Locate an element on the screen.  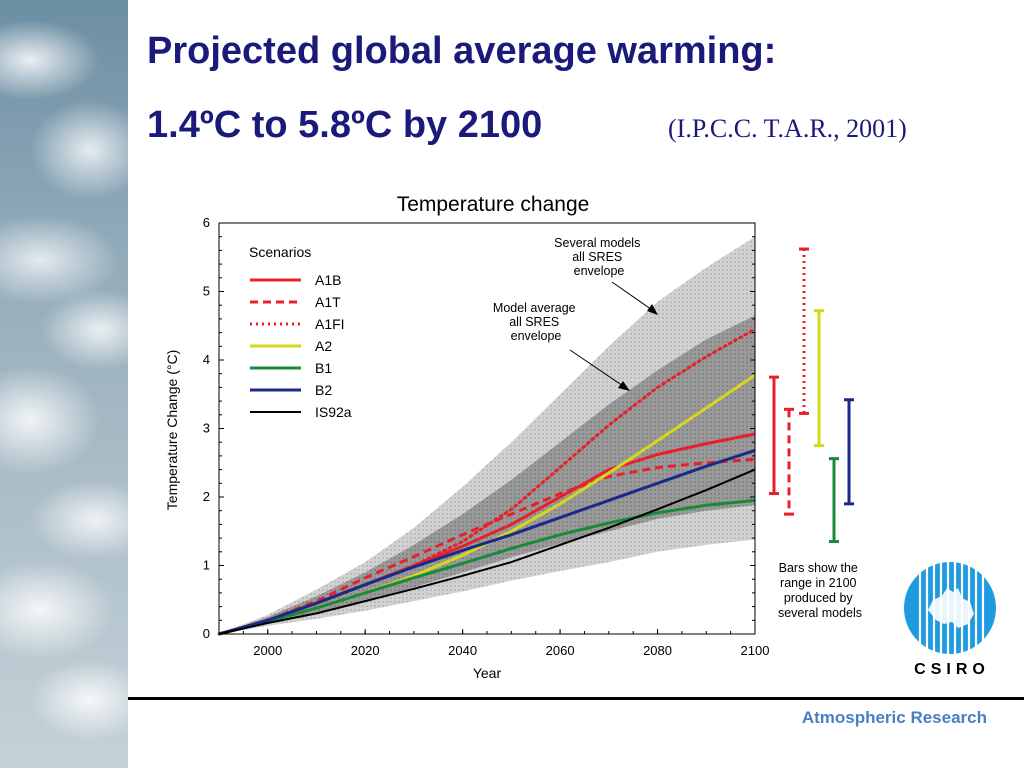
y-tick-label: 2 is located at coordinates (206, 496).